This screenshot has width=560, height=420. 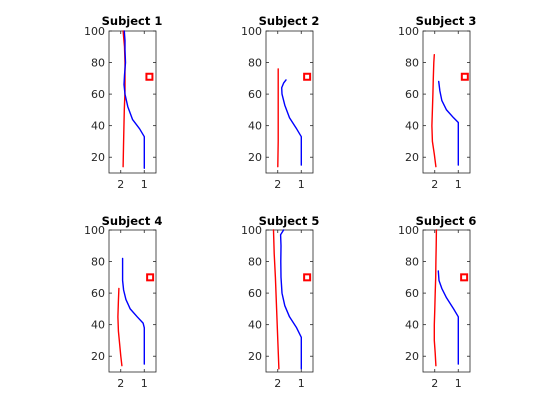 I want to click on subplot-title: Subject 5, so click(x=289, y=221).